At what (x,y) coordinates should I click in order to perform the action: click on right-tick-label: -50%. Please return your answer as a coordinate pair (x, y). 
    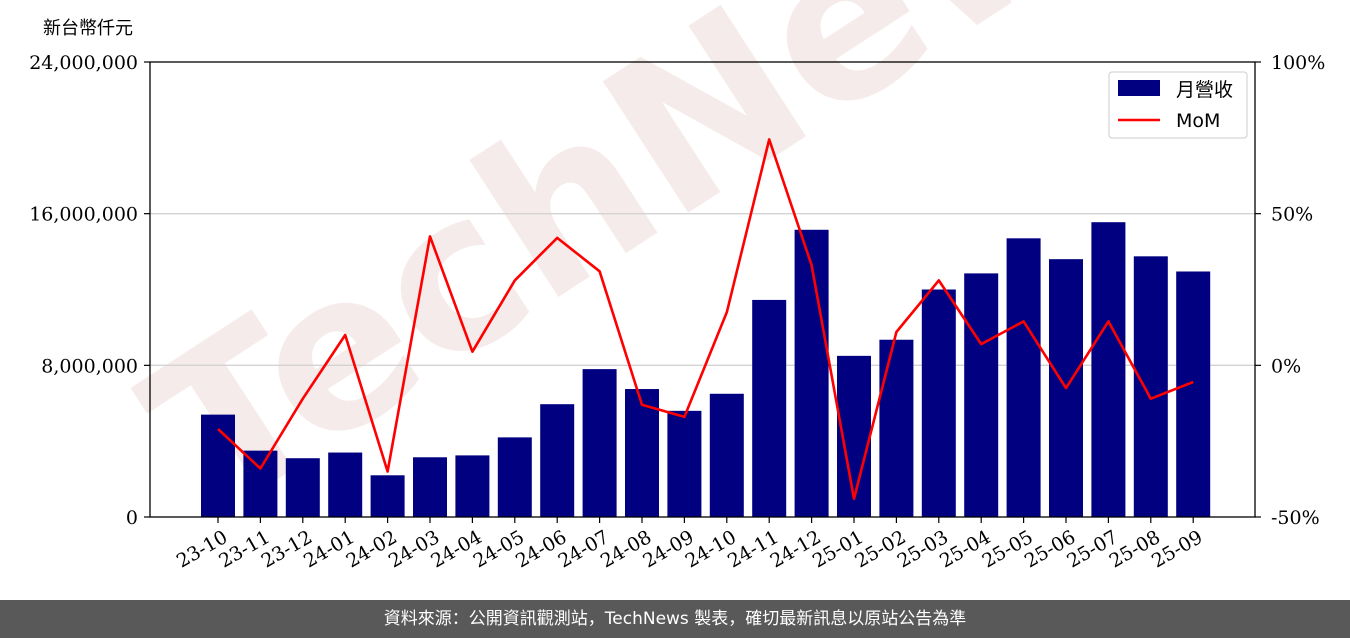
    Looking at the image, I should click on (1295, 518).